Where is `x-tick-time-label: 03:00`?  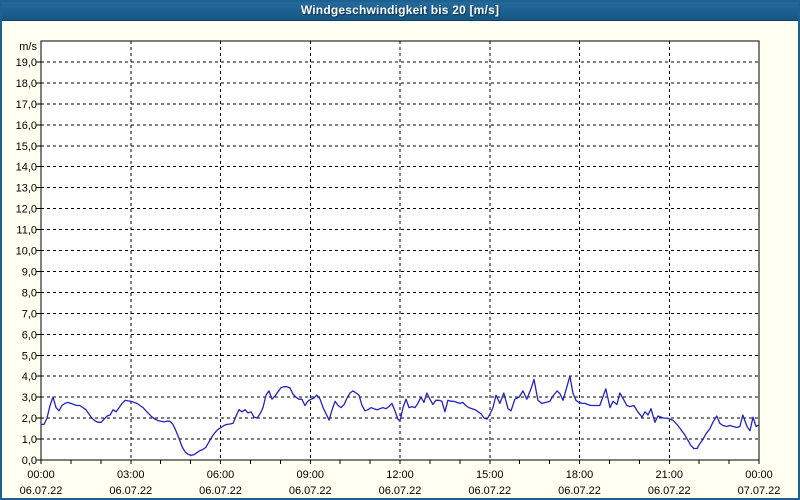
x-tick-time-label: 03:00 is located at coordinates (131, 475).